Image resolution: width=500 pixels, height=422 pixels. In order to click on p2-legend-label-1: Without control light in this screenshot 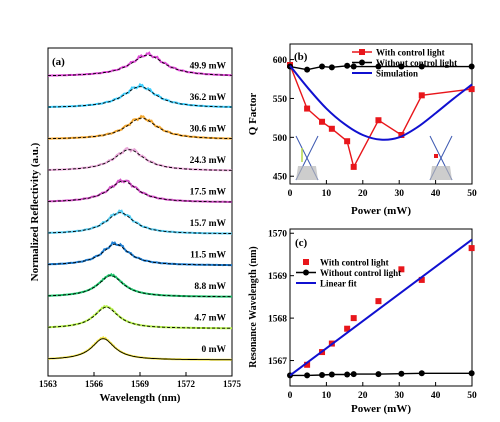, I will do `click(360, 273)`.